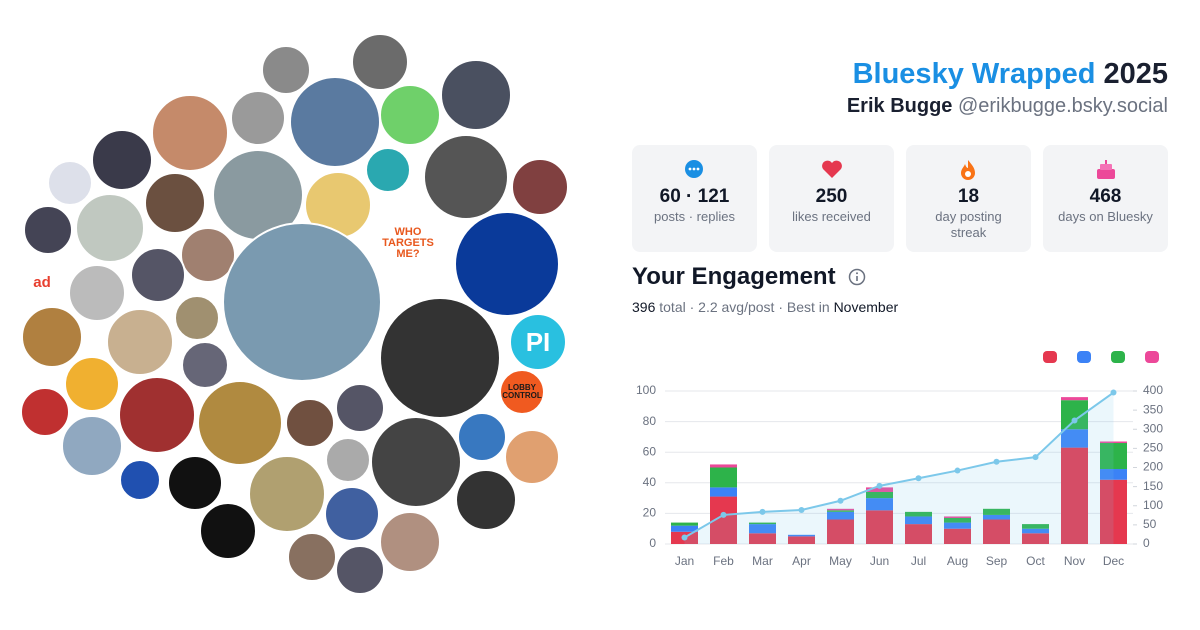  Describe the element at coordinates (1105, 216) in the screenshot. I see `stat-label: days on Bluesky` at that location.